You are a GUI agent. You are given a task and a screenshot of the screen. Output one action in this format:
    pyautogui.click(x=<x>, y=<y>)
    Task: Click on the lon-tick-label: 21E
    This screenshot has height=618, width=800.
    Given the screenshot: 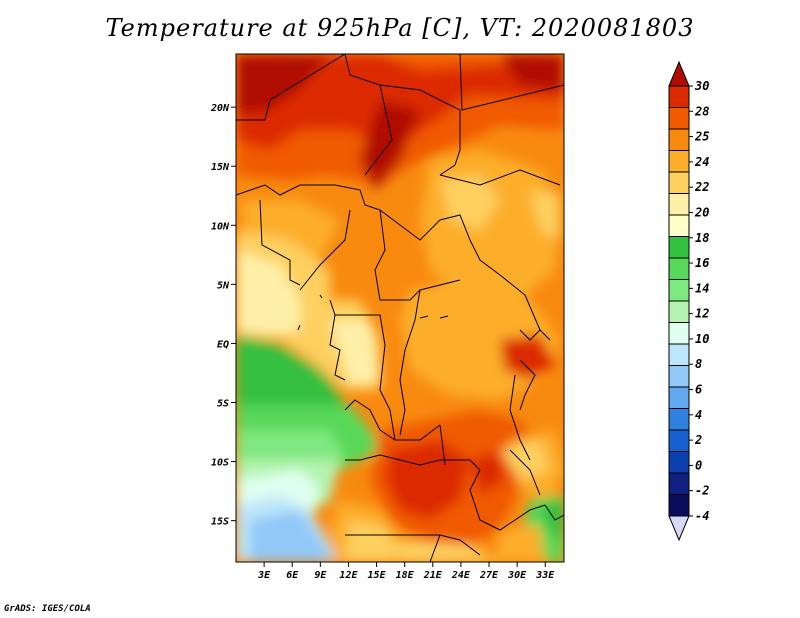 What is the action you would take?
    pyautogui.click(x=433, y=575)
    